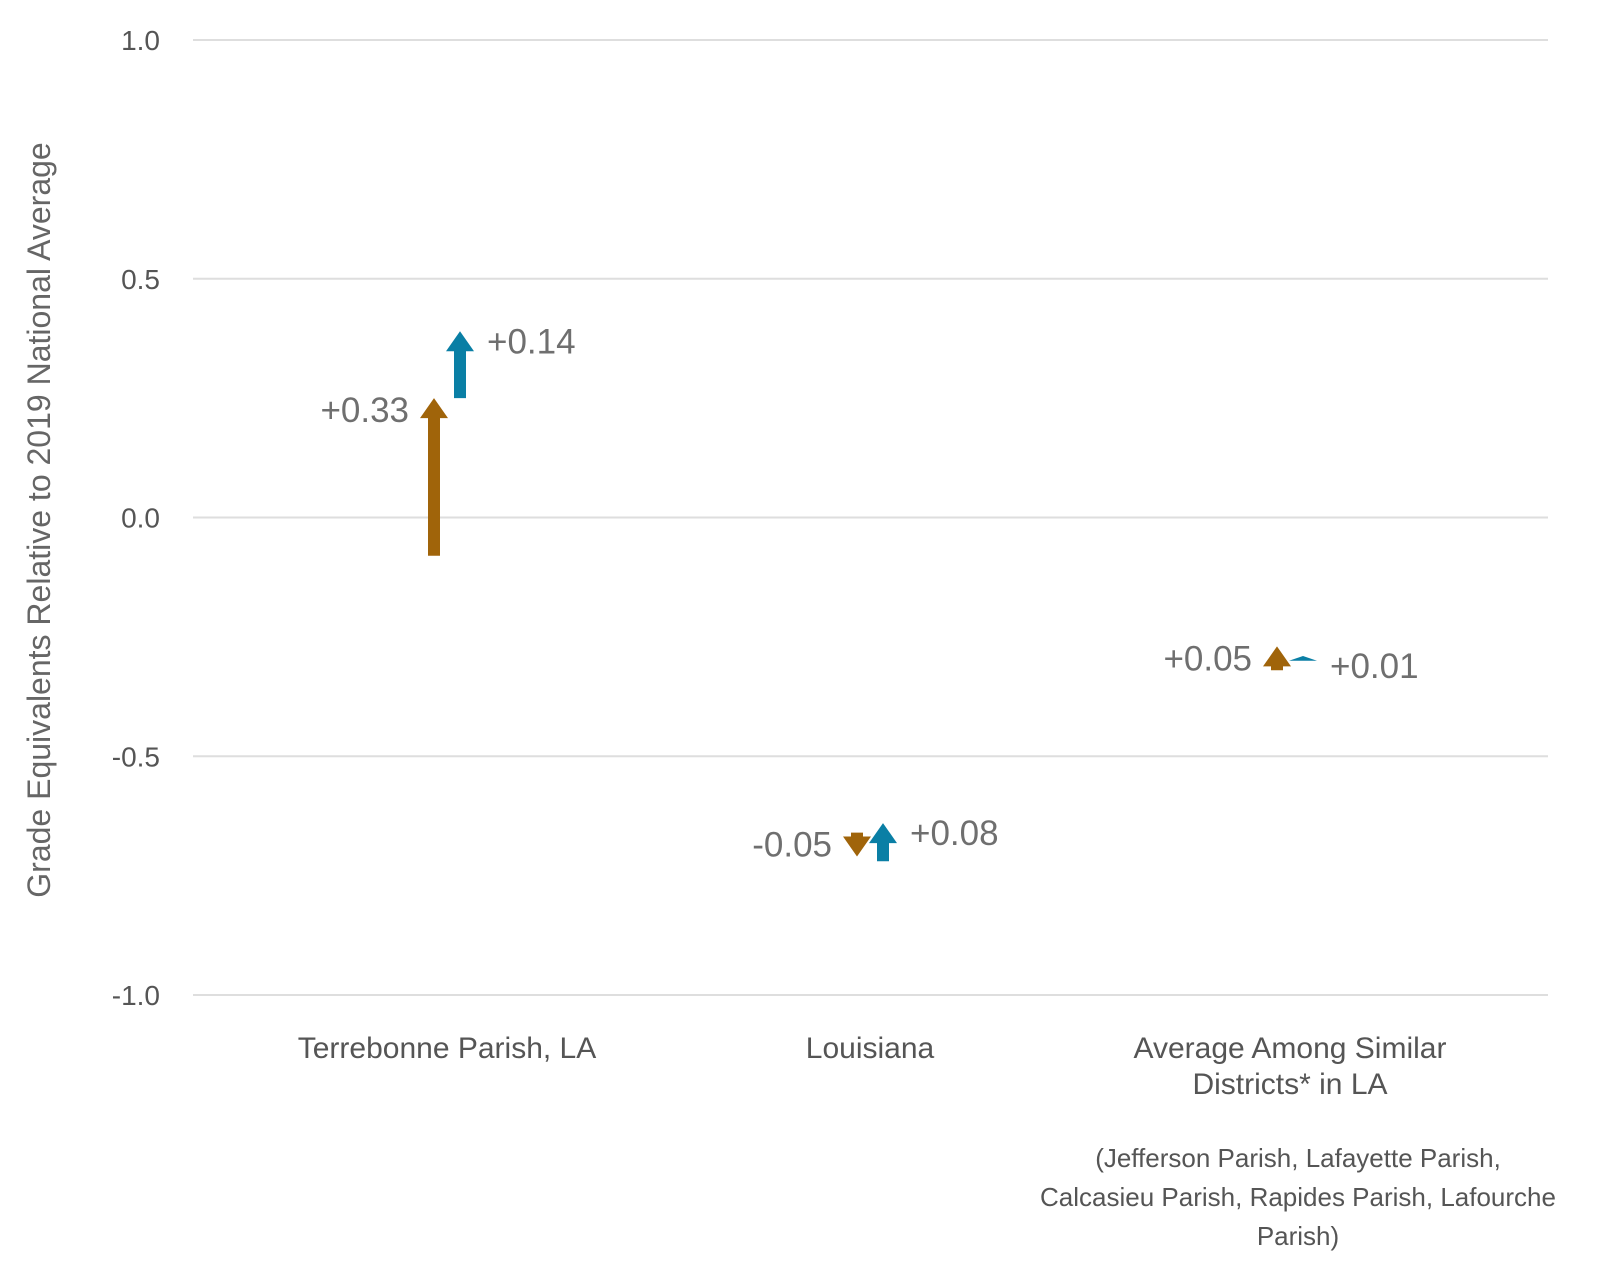 The image size is (1600, 1271). I want to click on data-label: +0.14, so click(531, 341).